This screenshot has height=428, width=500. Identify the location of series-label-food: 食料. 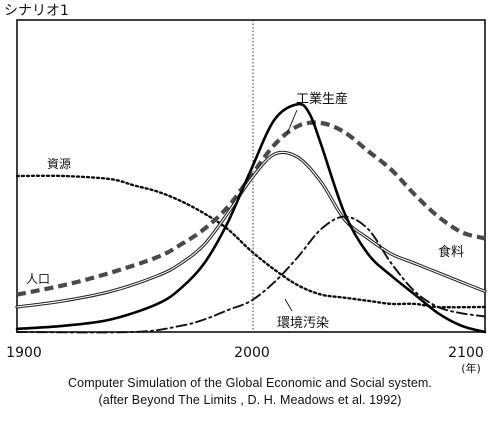
(451, 252).